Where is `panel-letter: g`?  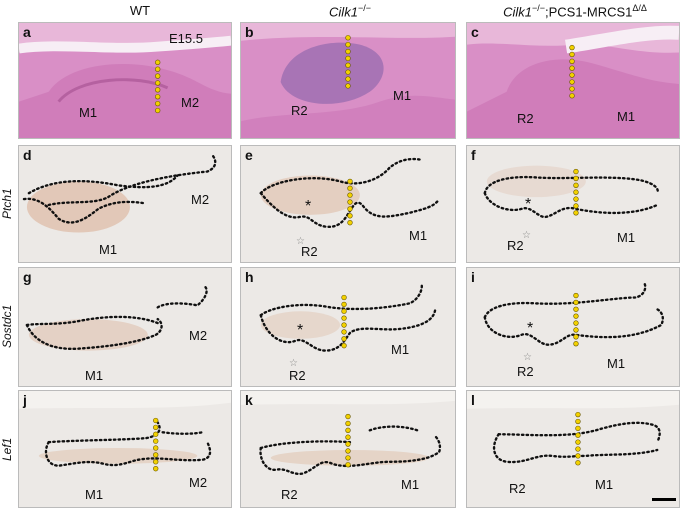 panel-letter: g is located at coordinates (27, 277).